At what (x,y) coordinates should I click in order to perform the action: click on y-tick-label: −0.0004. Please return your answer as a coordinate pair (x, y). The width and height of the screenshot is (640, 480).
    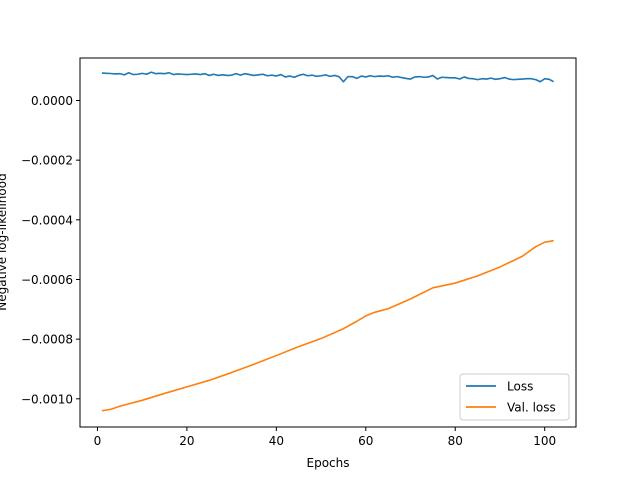
    Looking at the image, I should click on (47, 220).